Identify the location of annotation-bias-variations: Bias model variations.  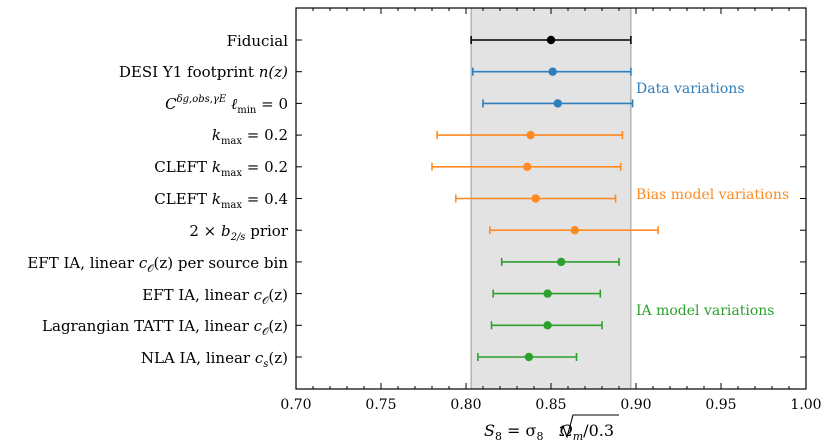
(712, 195).